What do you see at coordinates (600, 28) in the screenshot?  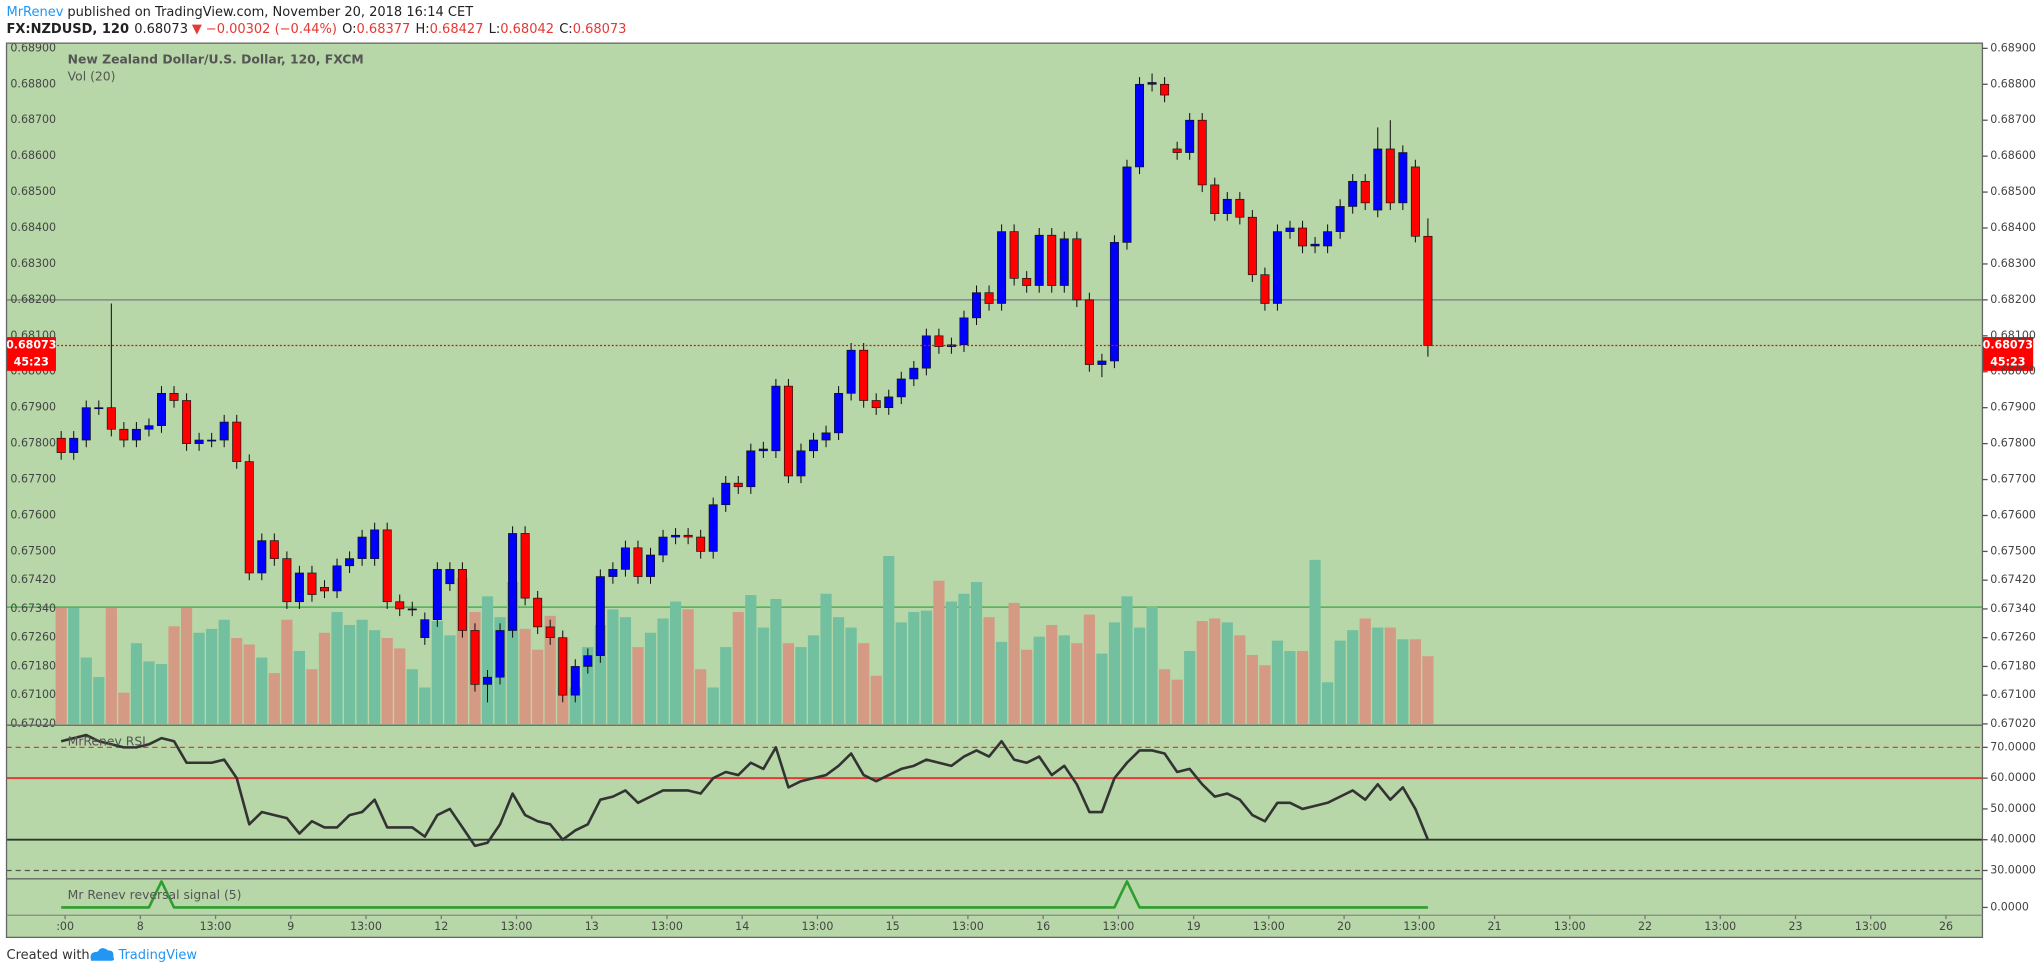 I see `c-value: 0.68073` at bounding box center [600, 28].